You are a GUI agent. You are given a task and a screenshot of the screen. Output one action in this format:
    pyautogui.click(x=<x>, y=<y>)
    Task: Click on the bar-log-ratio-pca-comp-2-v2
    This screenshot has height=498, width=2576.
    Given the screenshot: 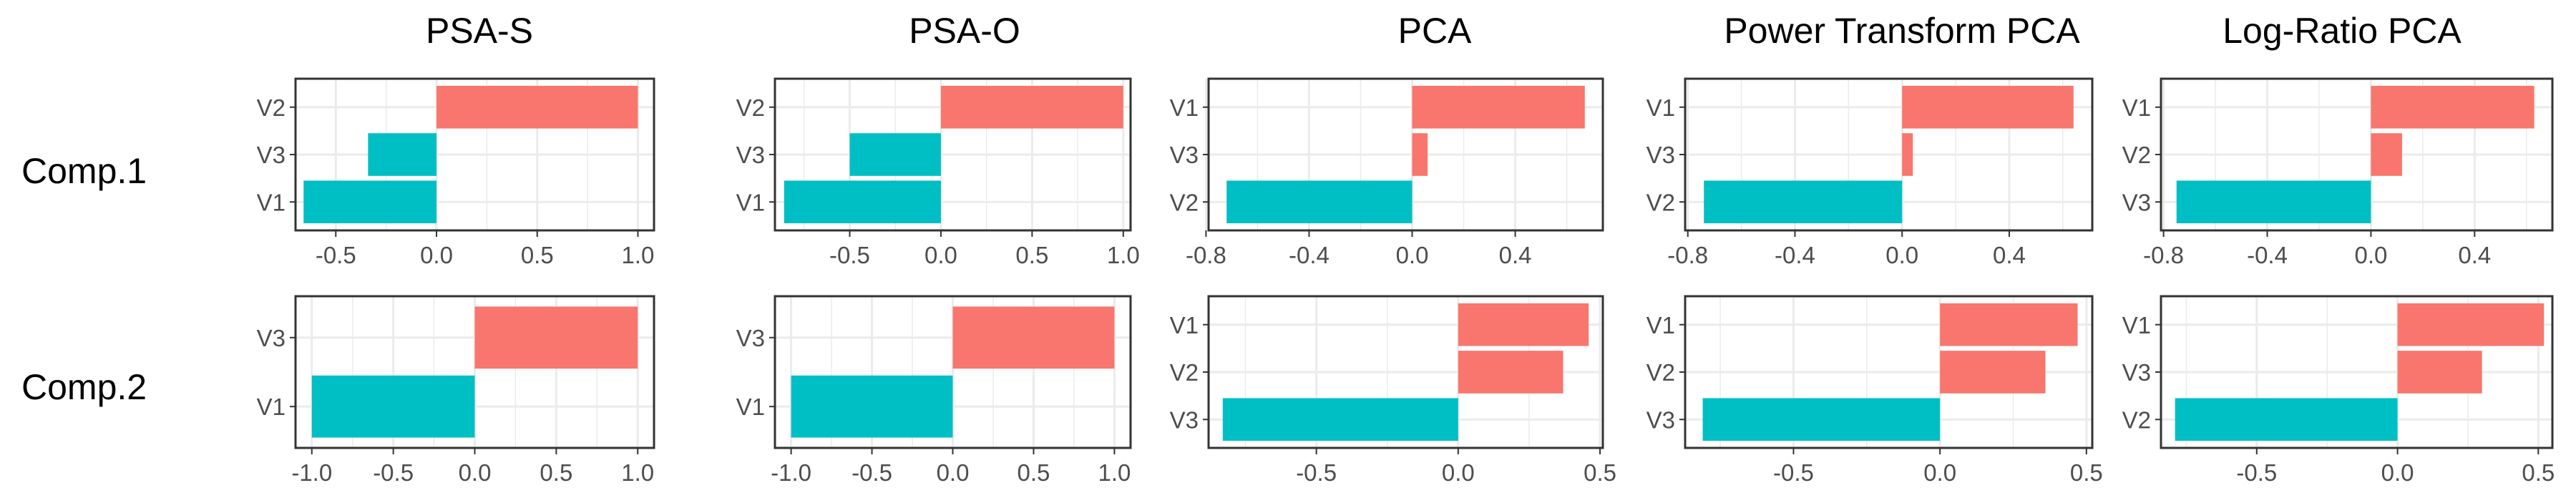 What is the action you would take?
    pyautogui.click(x=2286, y=420)
    